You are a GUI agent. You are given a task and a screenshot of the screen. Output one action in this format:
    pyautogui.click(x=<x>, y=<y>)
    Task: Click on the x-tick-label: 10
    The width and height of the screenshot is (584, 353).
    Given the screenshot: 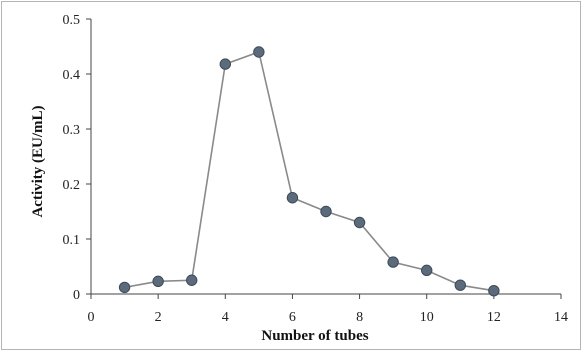 What is the action you would take?
    pyautogui.click(x=427, y=317)
    